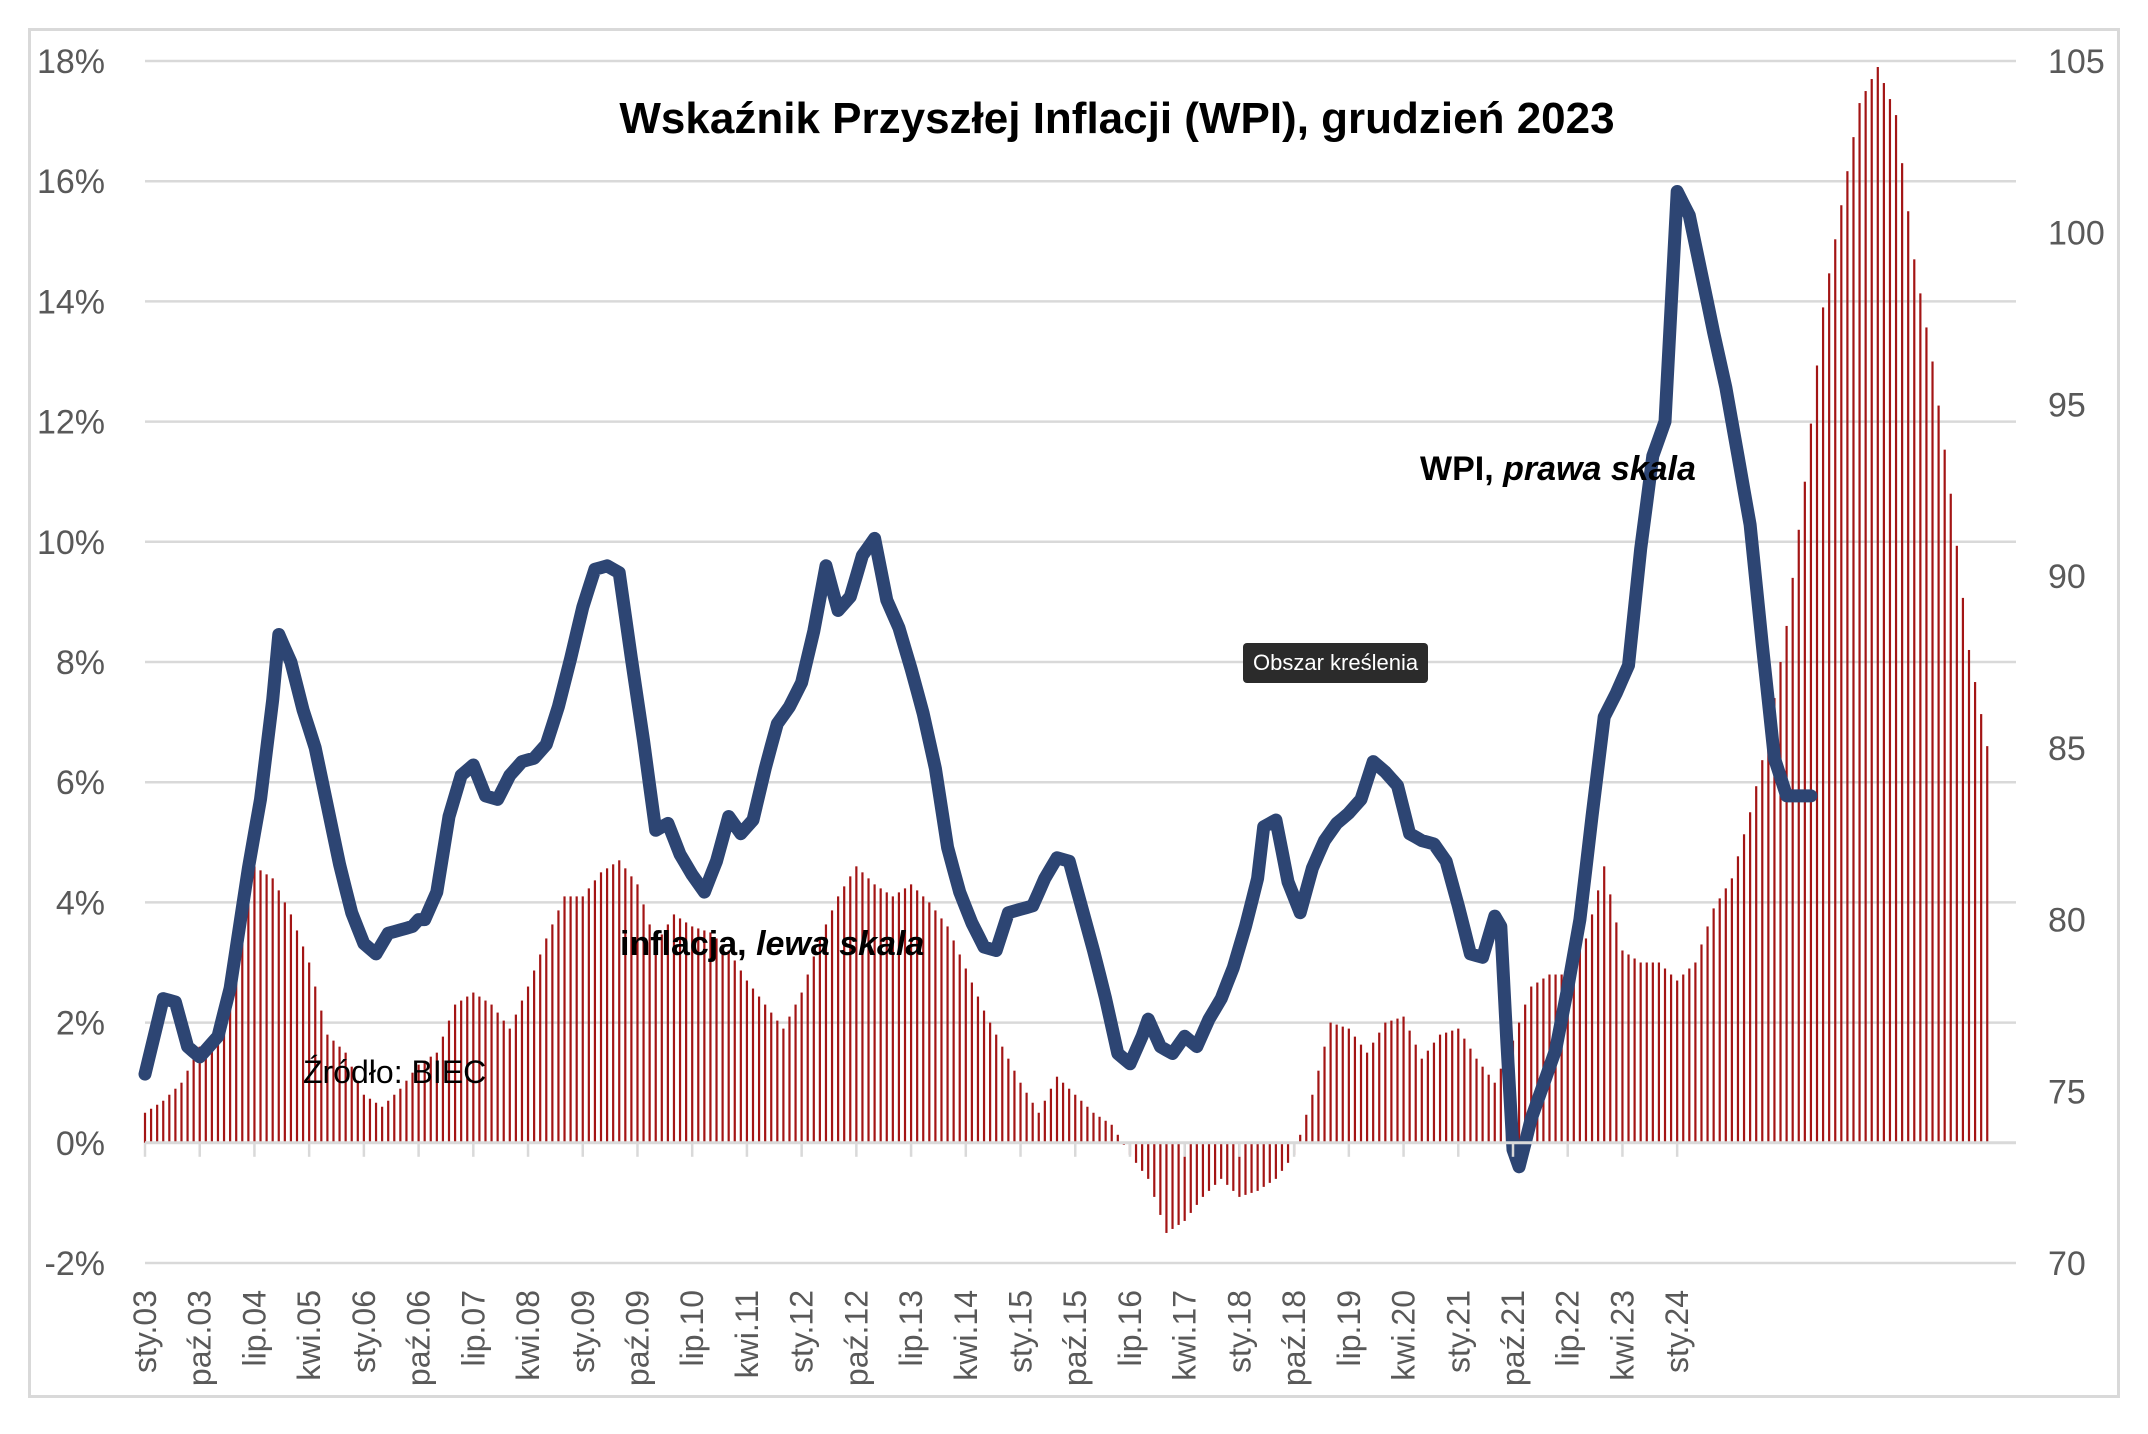 The height and width of the screenshot is (1434, 2148). I want to click on plot-area-tooltip: Obszar kreślenia, so click(1336, 663).